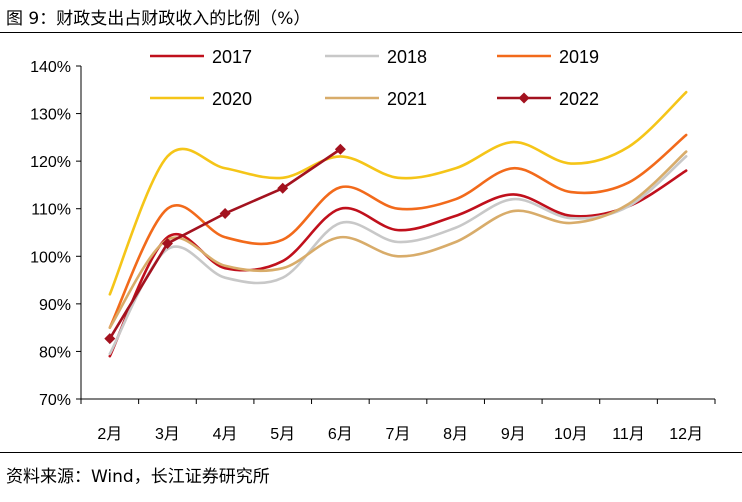 The height and width of the screenshot is (502, 742). I want to click on title-rule, so click(371, 32).